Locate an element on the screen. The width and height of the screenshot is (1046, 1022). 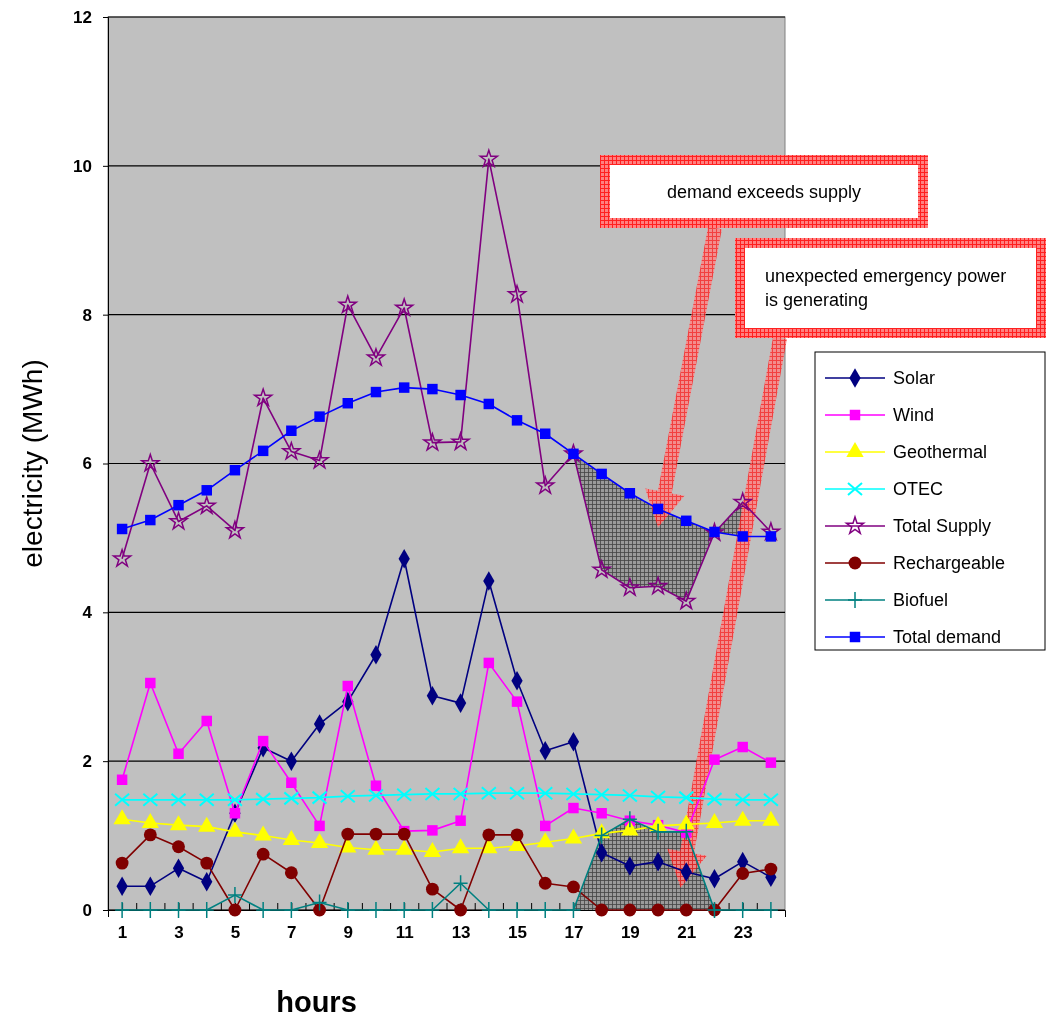
x-axis-title: hours is located at coordinates (316, 1002).